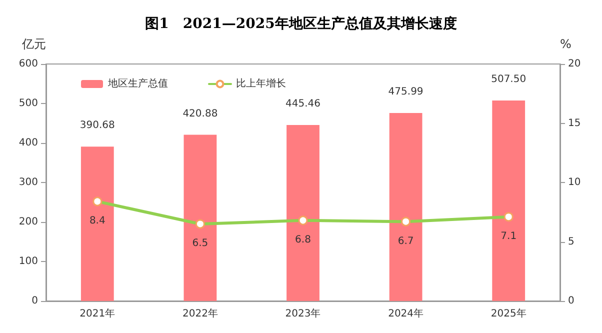 The image size is (602, 333). I want to click on data-label: 507.50, so click(508, 80).